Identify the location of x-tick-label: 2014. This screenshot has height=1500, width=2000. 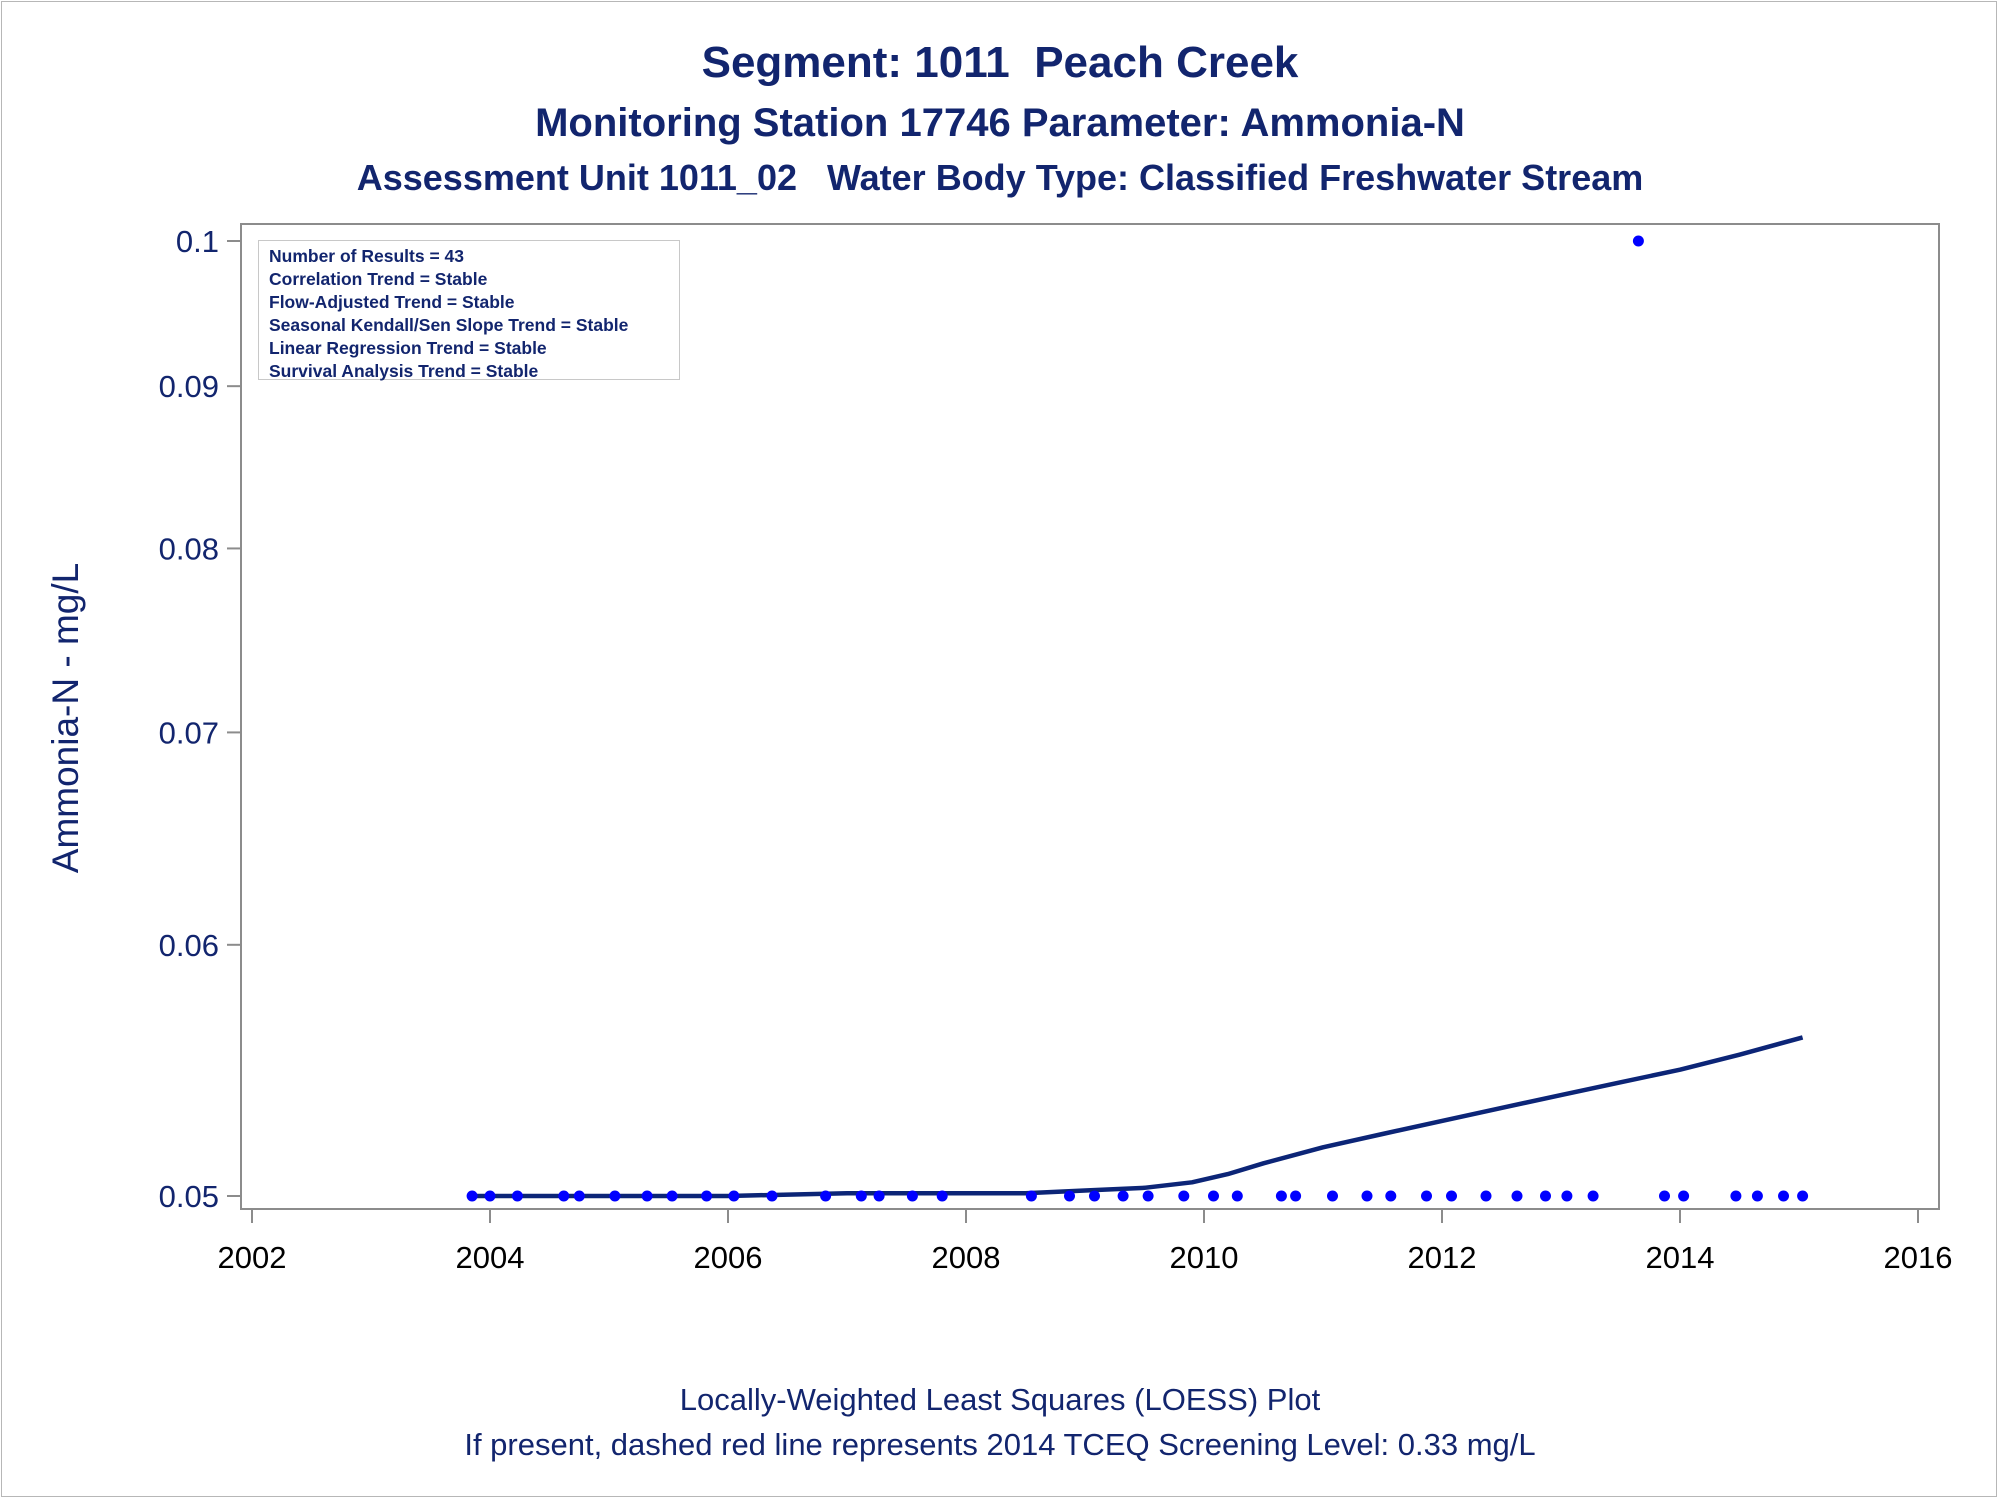
(1680, 1257).